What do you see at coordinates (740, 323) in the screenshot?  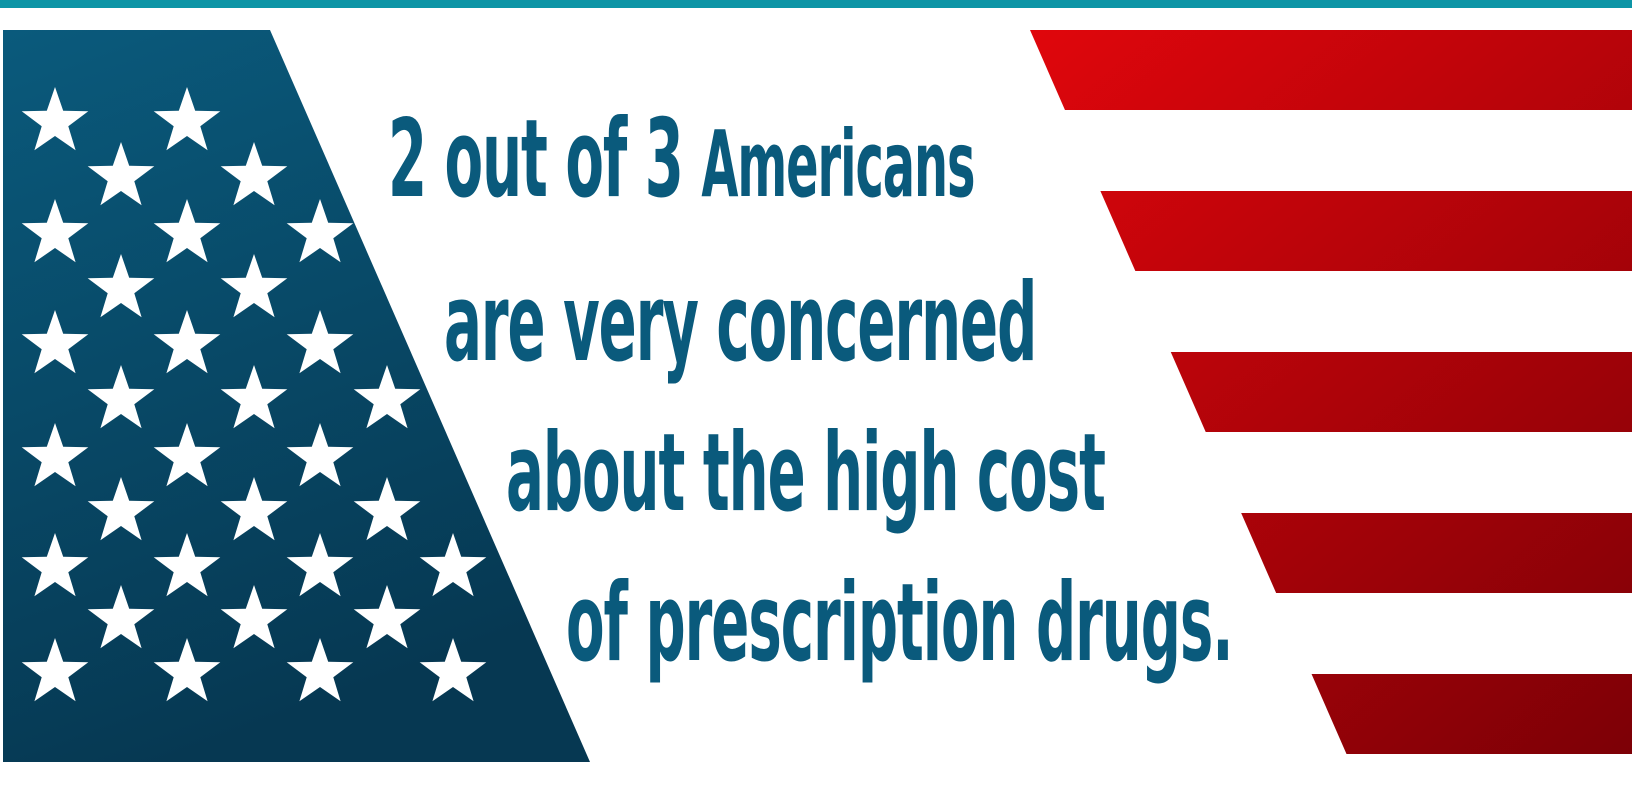 I see `headline-line-2: are very concerned` at bounding box center [740, 323].